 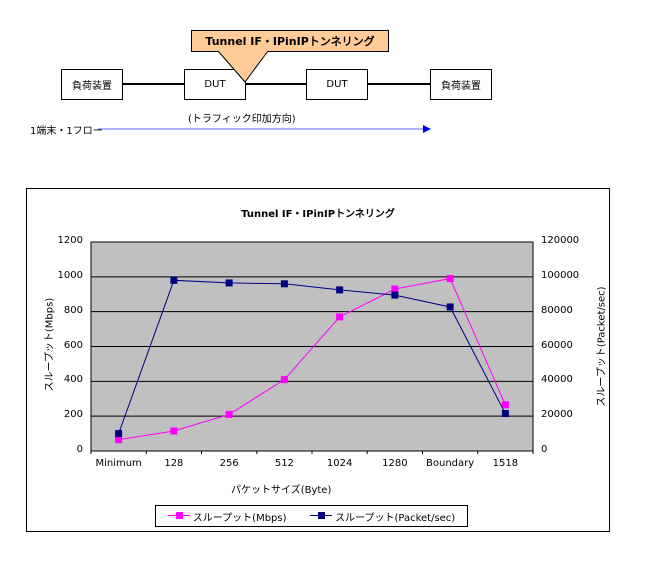 What do you see at coordinates (50, 344) in the screenshot?
I see `y-axis-left-label: スループット(Mbps)` at bounding box center [50, 344].